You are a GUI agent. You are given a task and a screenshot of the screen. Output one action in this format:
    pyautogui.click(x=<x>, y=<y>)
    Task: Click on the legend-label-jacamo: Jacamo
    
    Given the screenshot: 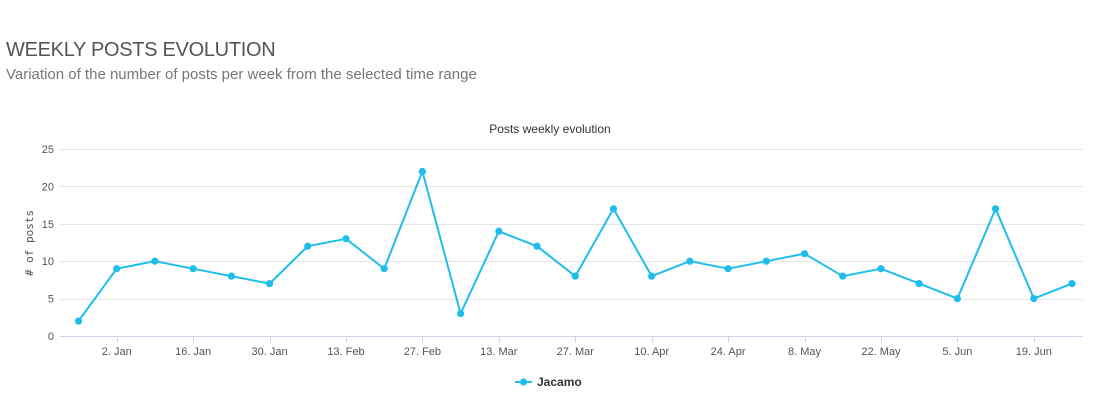 What is the action you would take?
    pyautogui.click(x=559, y=382)
    